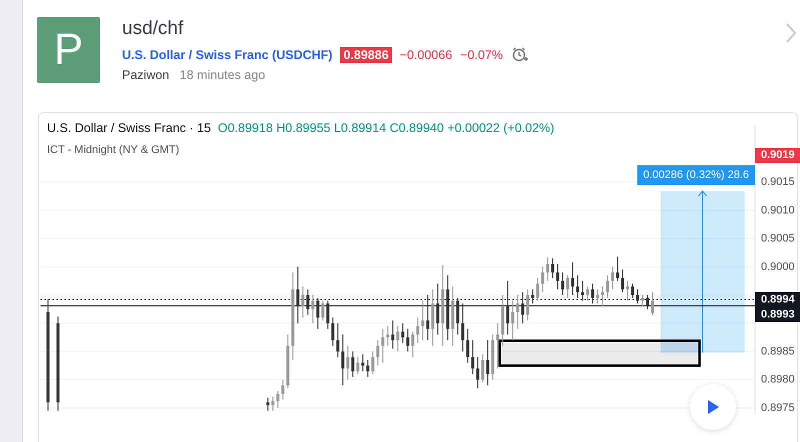 This screenshot has width=800, height=442. Describe the element at coordinates (778, 238) in the screenshot. I see `y-tick-label: 0.9005` at that location.